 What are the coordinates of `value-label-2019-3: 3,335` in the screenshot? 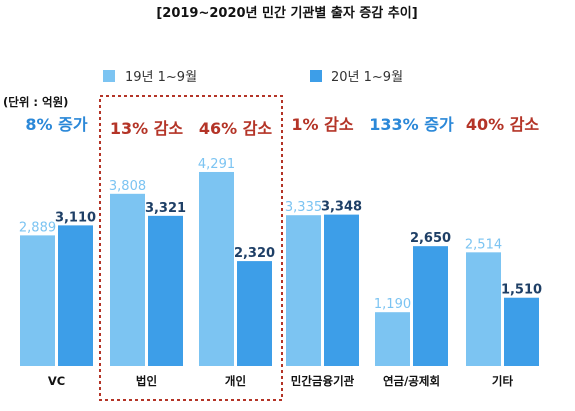 It's located at (303, 207).